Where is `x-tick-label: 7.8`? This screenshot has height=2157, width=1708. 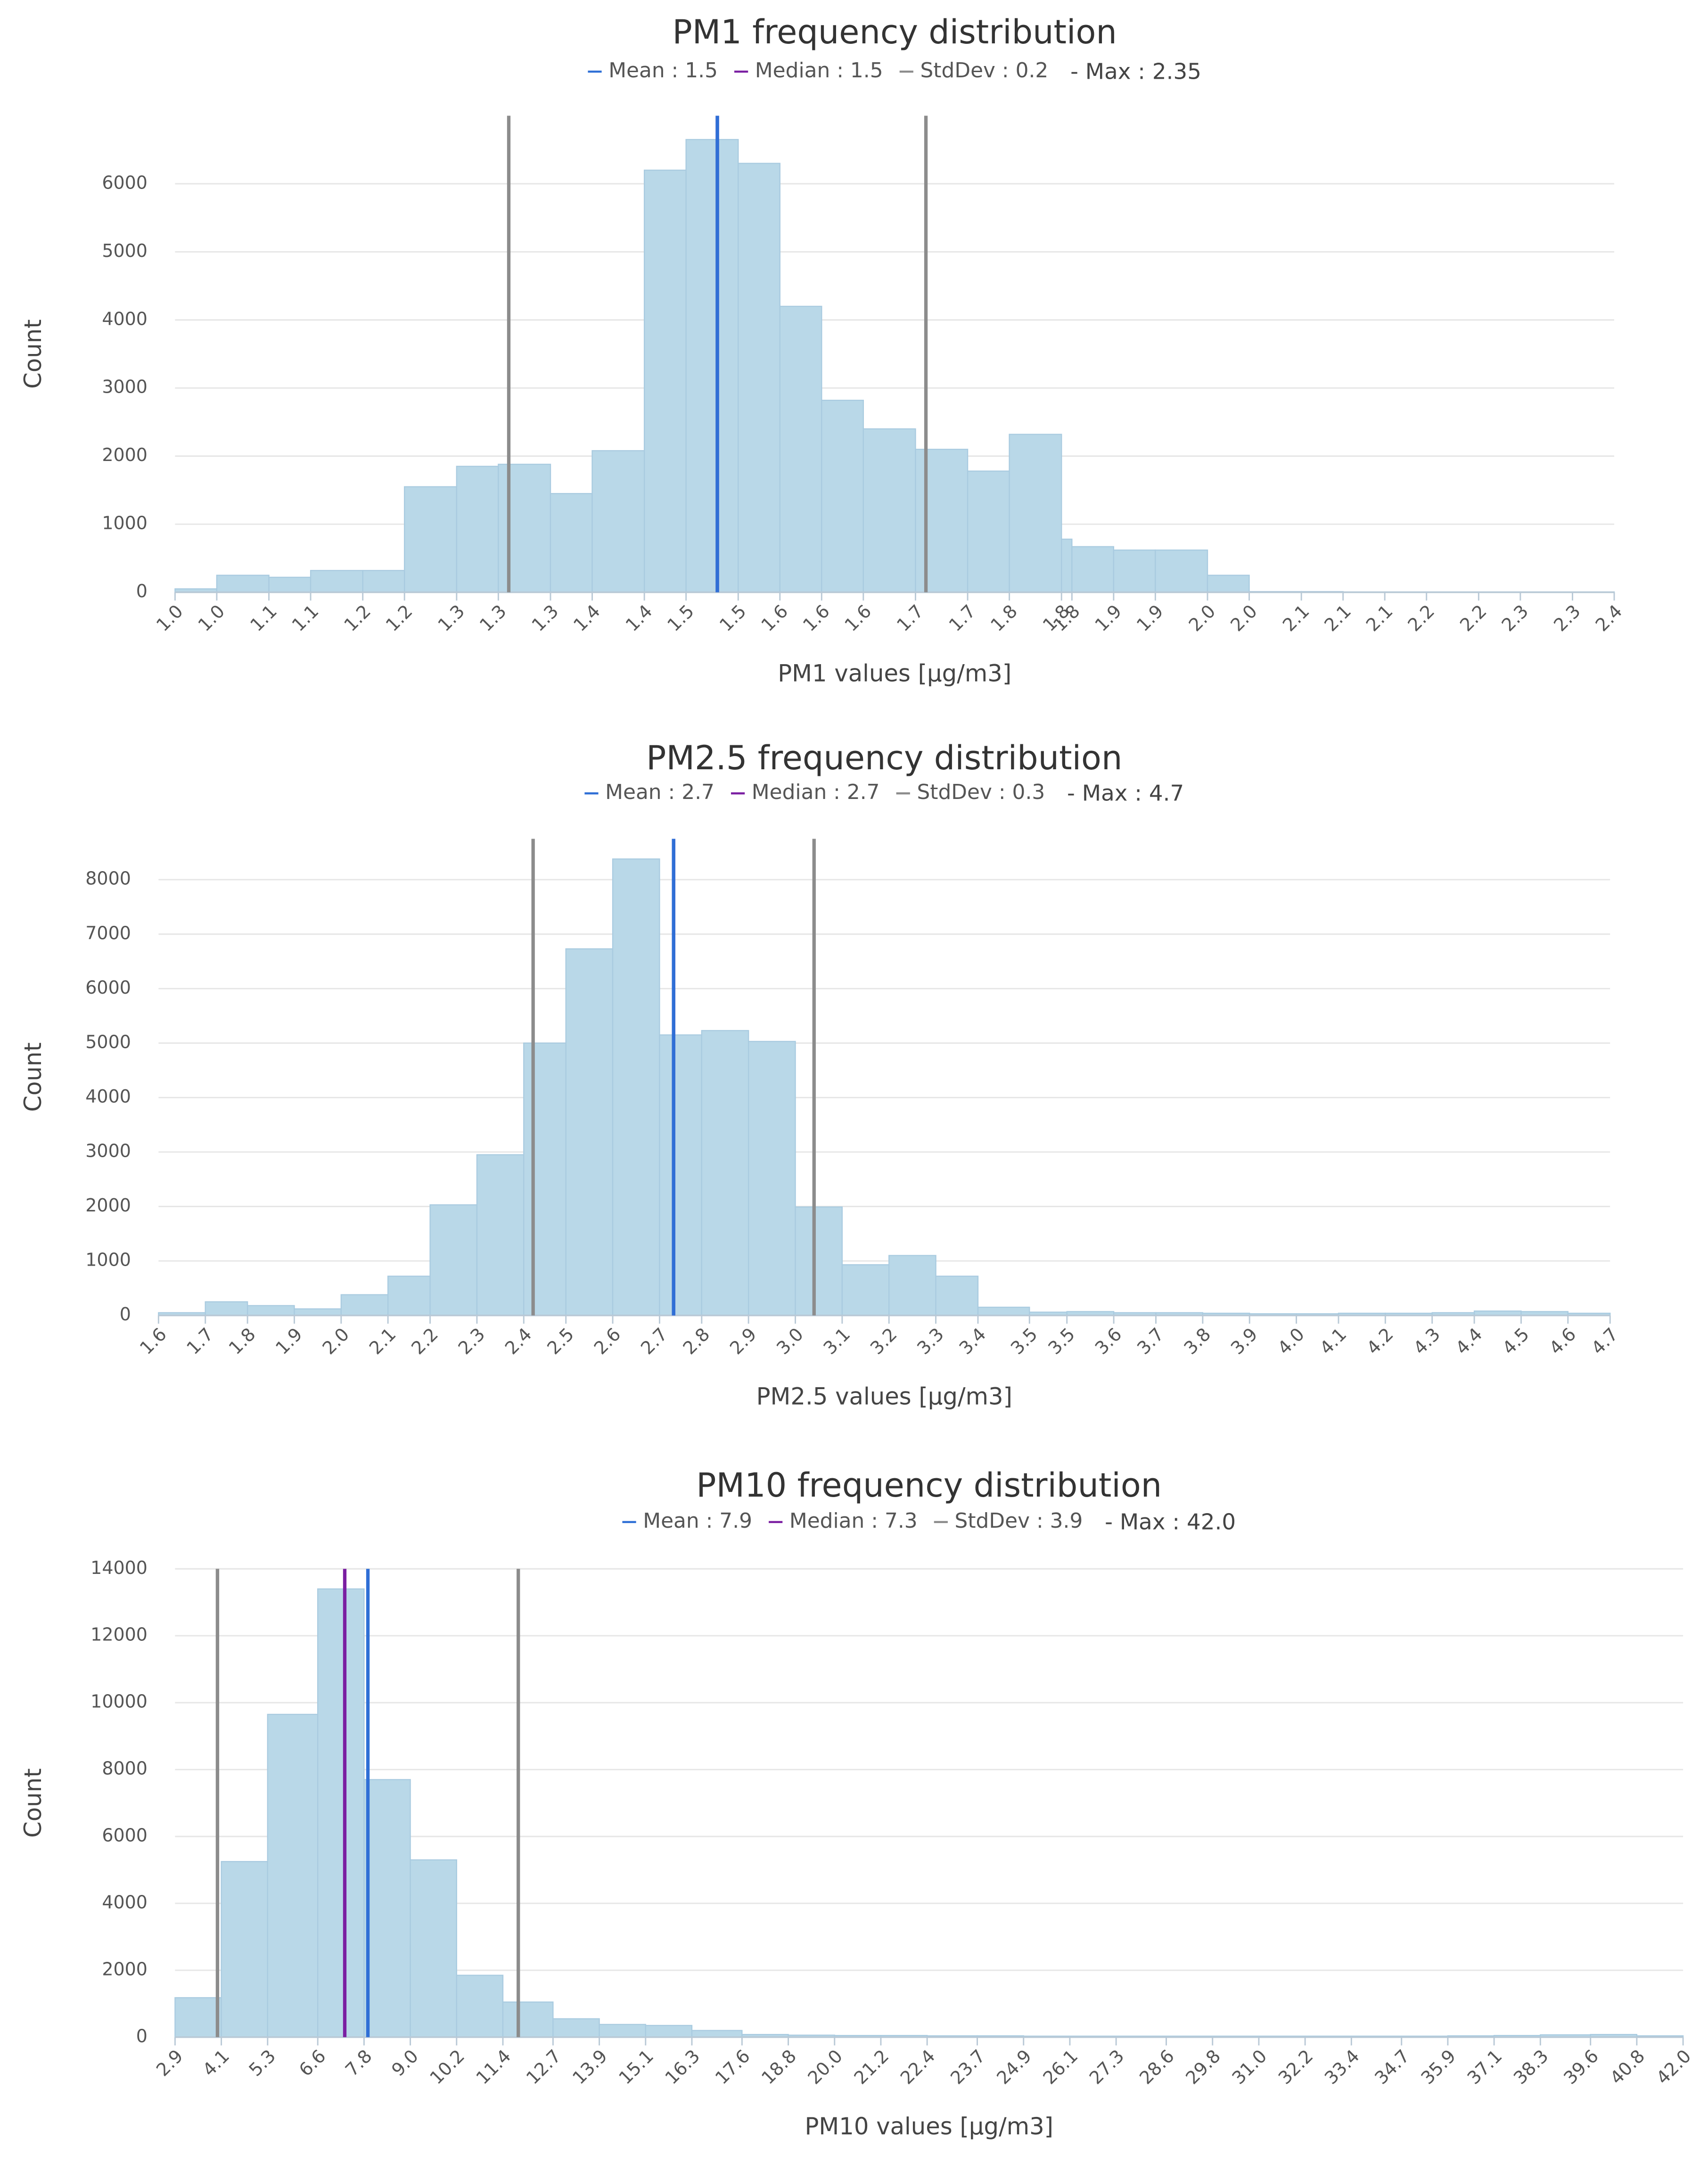 x-tick-label: 7.8 is located at coordinates (359, 2063).